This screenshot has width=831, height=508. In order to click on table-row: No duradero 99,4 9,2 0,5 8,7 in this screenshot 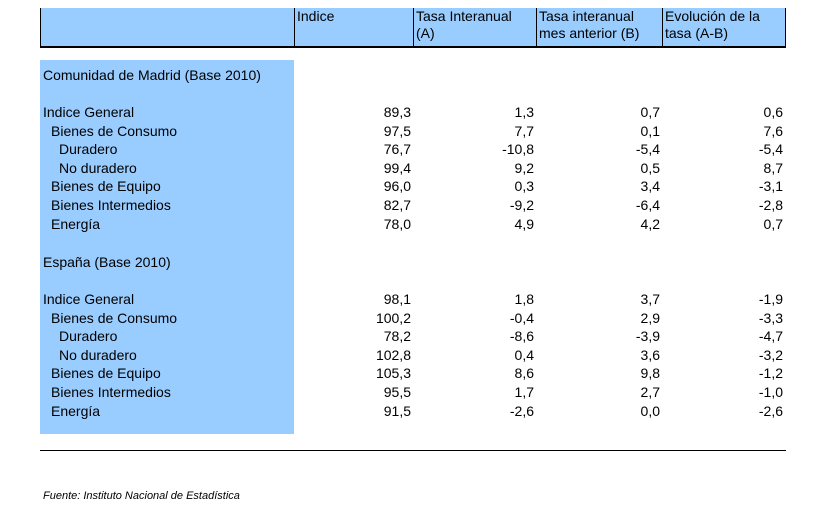, I will do `click(415, 168)`.